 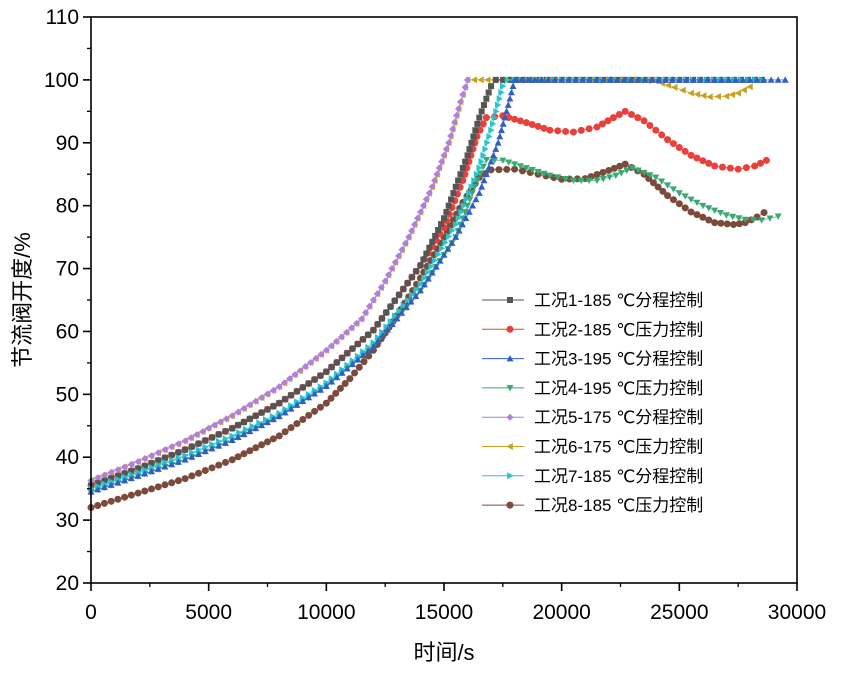 I want to click on x-axis-title: 时间/s, so click(x=443, y=652).